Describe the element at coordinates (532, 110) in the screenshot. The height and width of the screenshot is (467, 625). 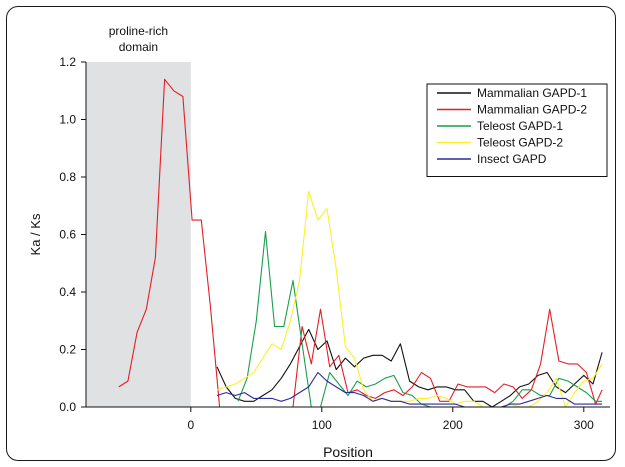
I see `legend-label-1: Mammalian GAPD-2` at that location.